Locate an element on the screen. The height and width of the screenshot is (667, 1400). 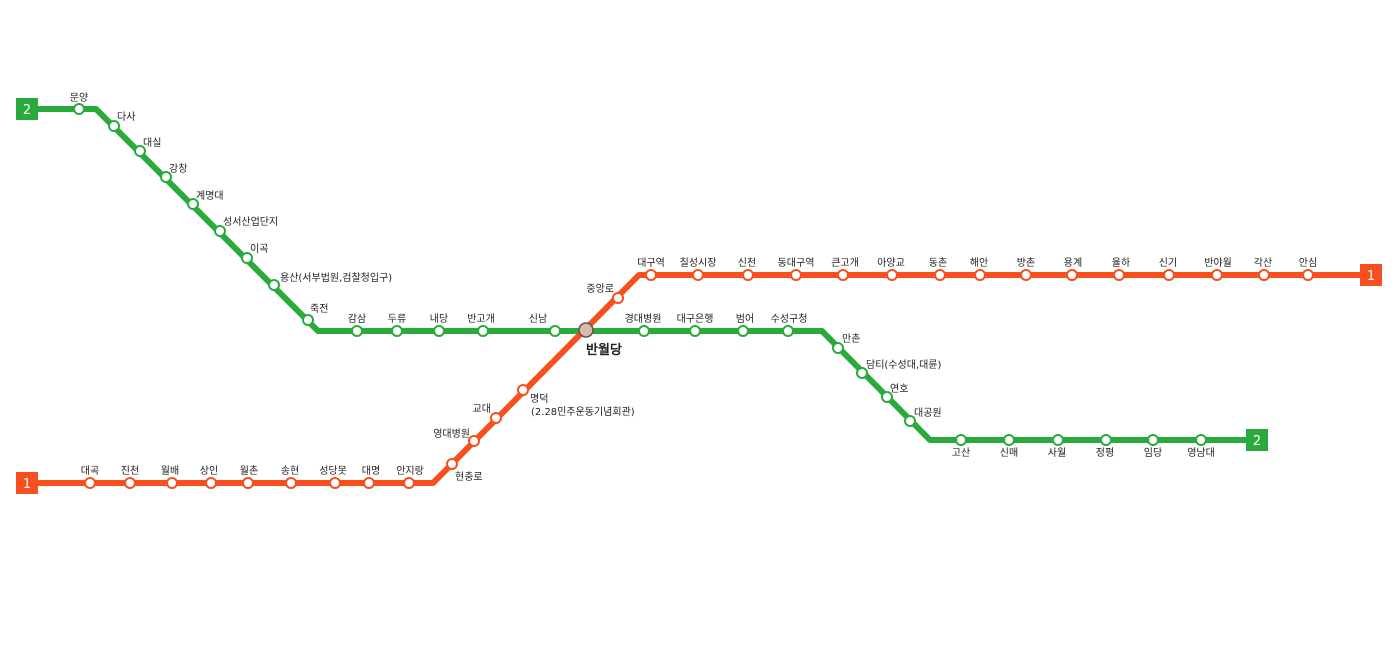
svg-text: 교대 is located at coordinates (482, 409).